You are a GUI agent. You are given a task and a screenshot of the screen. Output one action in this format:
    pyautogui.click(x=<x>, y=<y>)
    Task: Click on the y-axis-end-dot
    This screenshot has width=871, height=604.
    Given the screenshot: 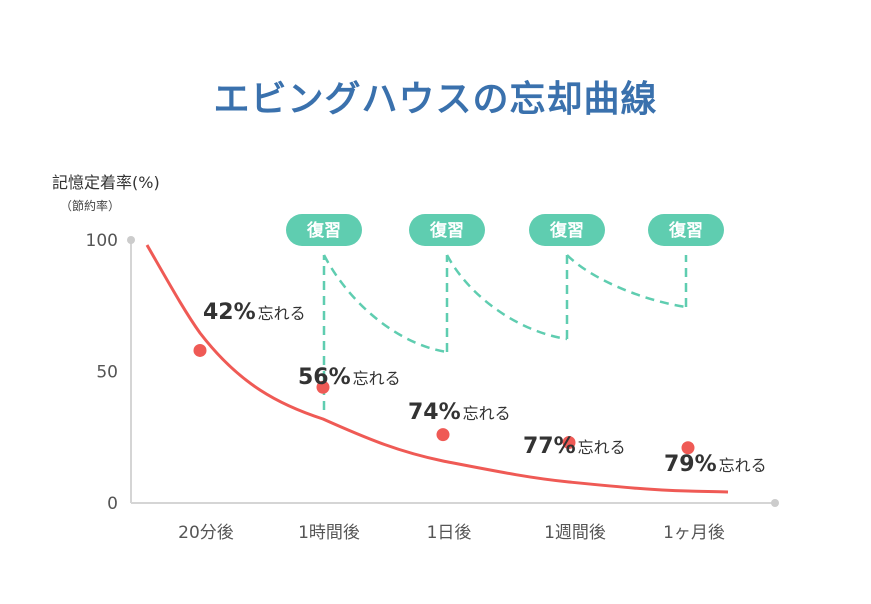 What is the action you would take?
    pyautogui.click(x=131, y=240)
    